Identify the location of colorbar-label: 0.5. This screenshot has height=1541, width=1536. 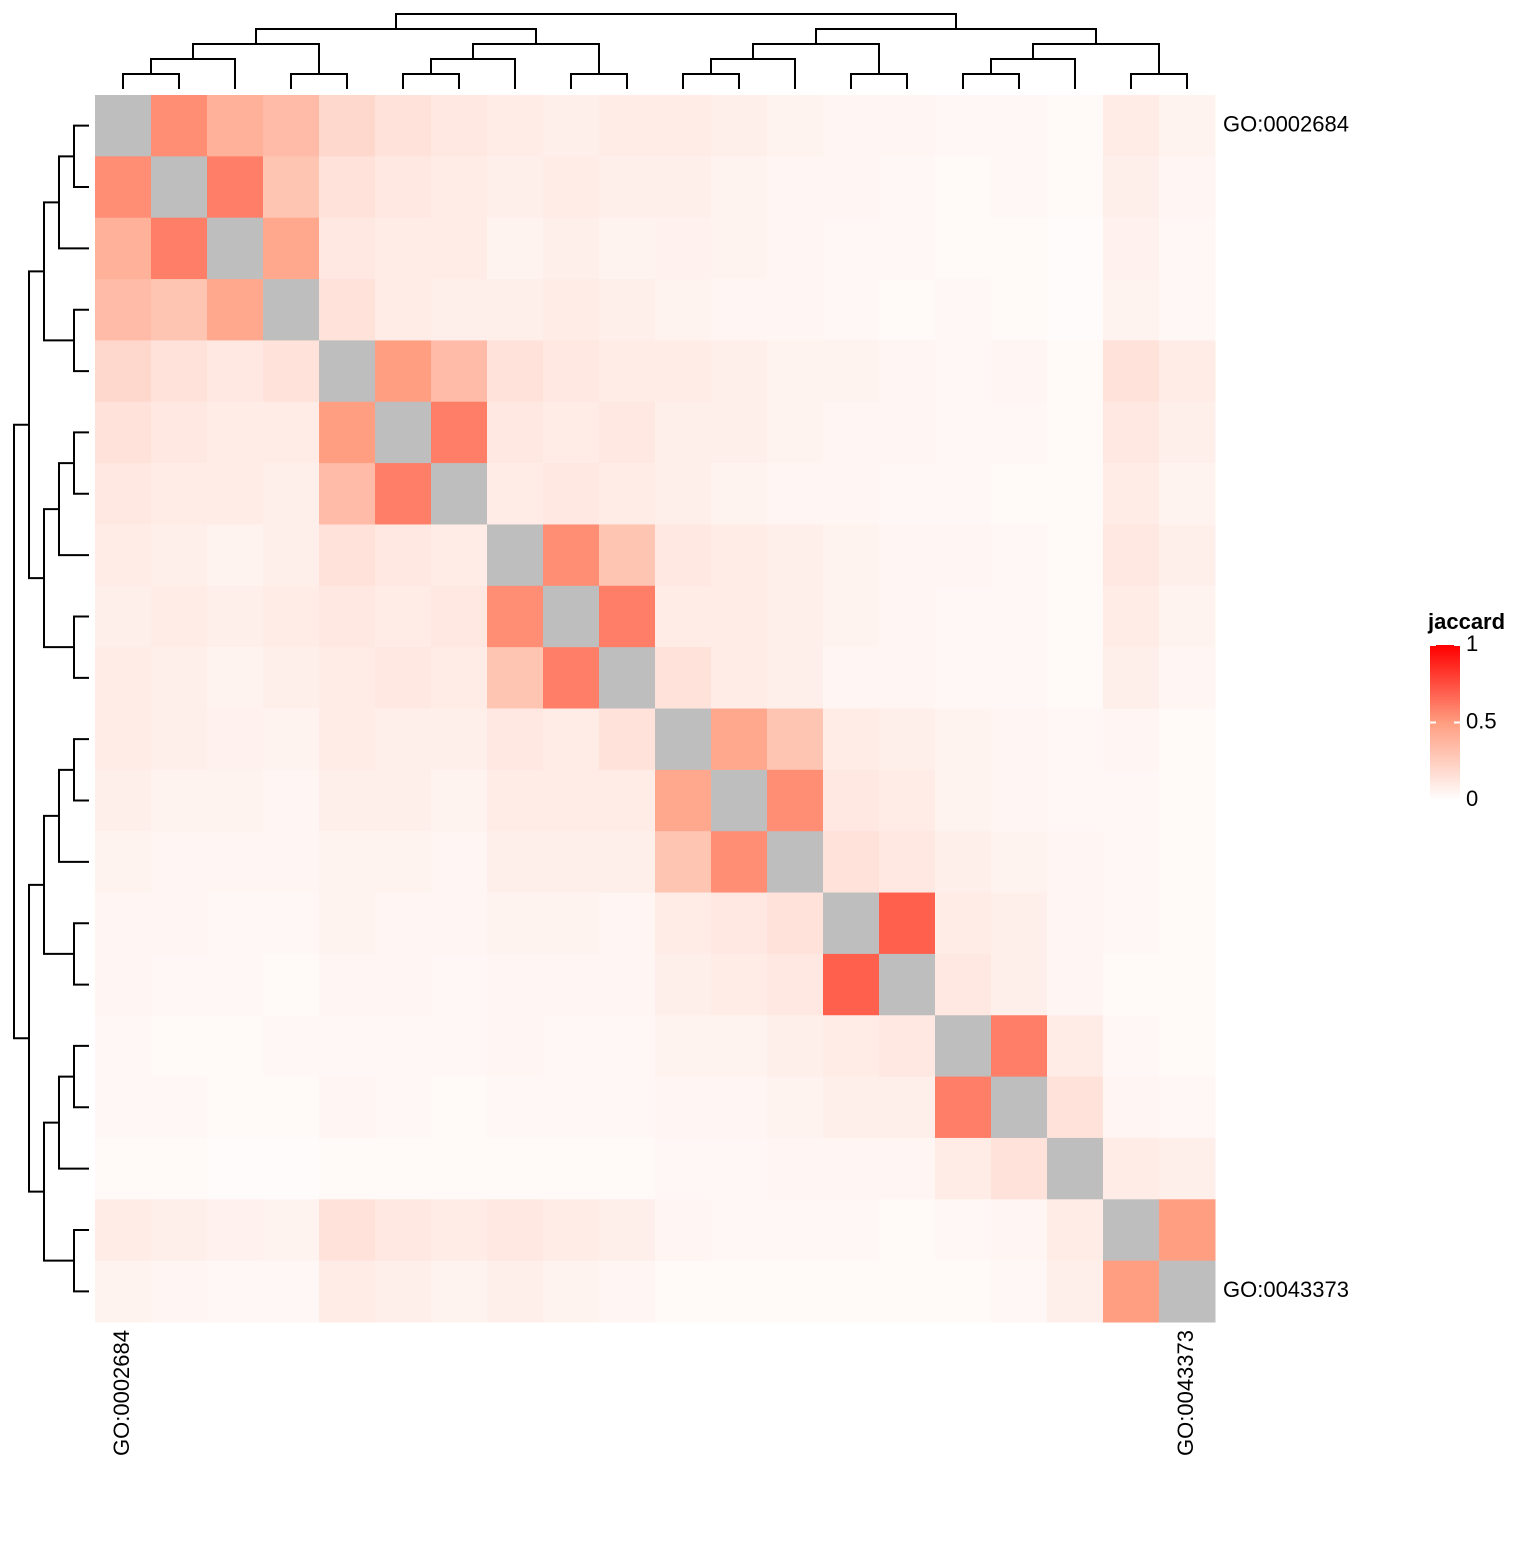
(1481, 720).